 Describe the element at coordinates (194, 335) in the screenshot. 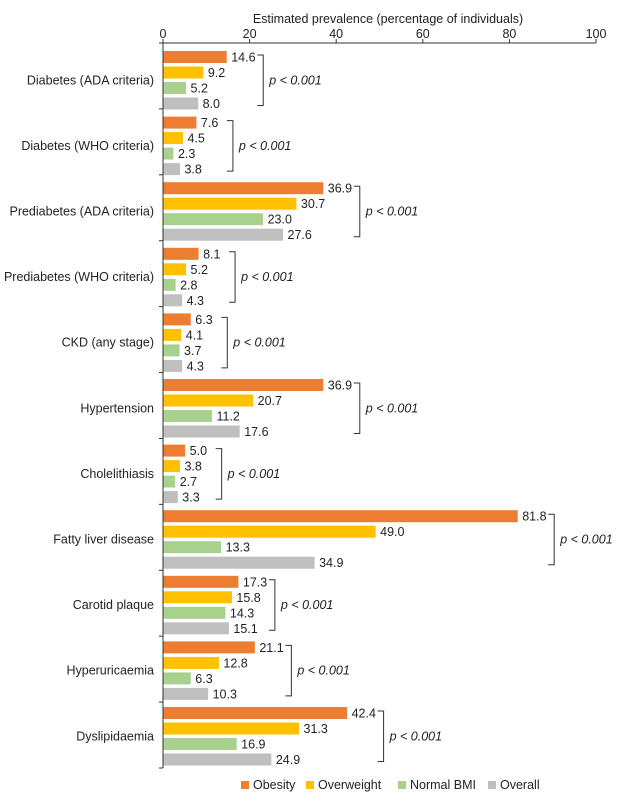

I see `bar-value-label: 4.1` at that location.